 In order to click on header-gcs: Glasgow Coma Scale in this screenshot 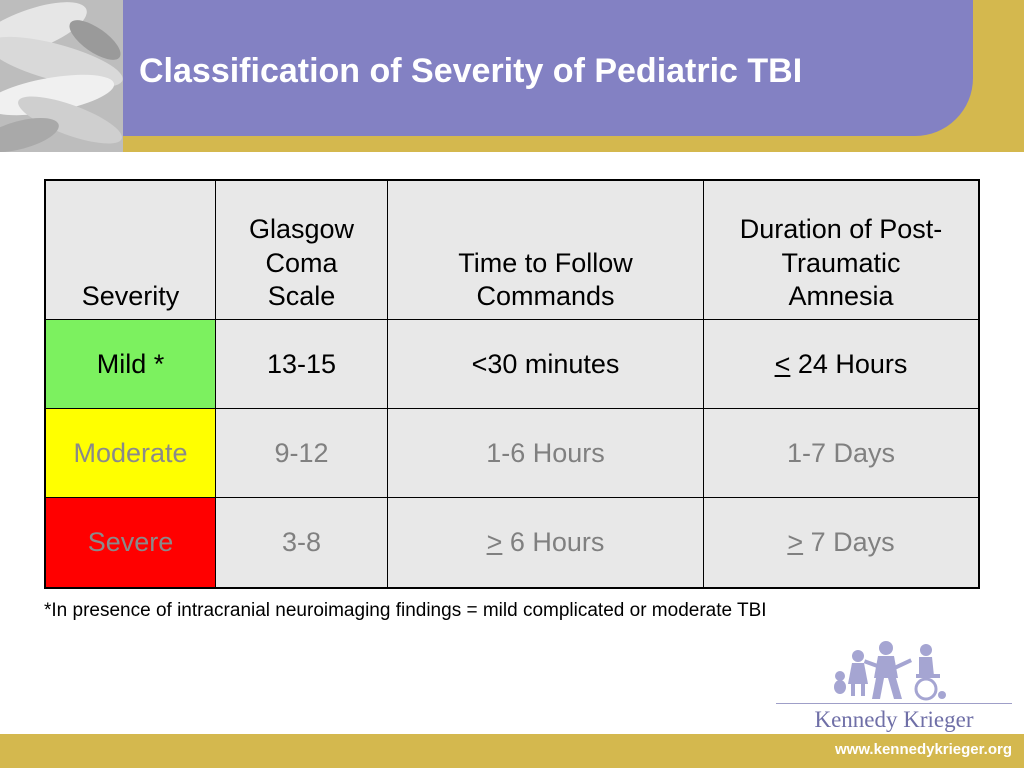, I will do `click(301, 249)`.